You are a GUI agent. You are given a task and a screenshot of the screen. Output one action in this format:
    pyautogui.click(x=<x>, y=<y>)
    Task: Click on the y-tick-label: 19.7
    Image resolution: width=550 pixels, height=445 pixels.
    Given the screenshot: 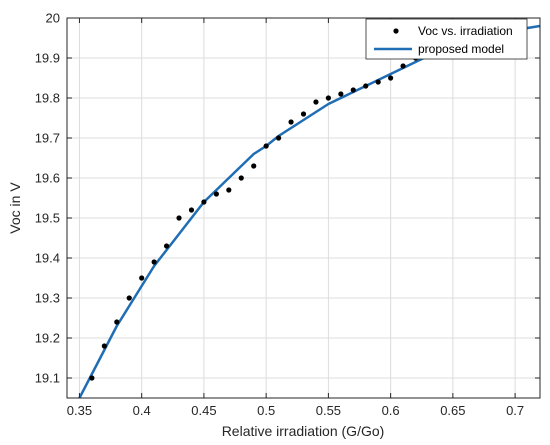 What is the action you would take?
    pyautogui.click(x=47, y=138)
    